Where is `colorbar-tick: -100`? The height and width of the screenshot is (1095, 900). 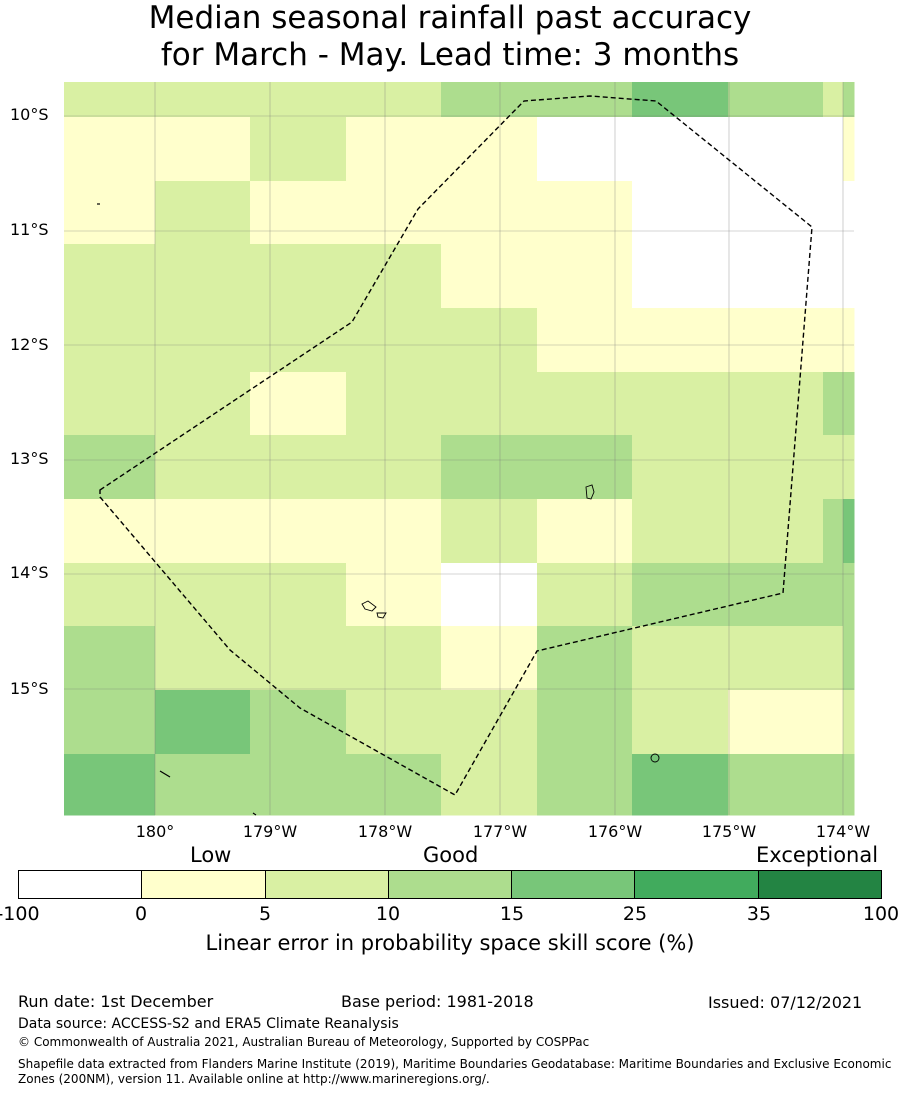 colorbar-tick: -100 is located at coordinates (20, 914).